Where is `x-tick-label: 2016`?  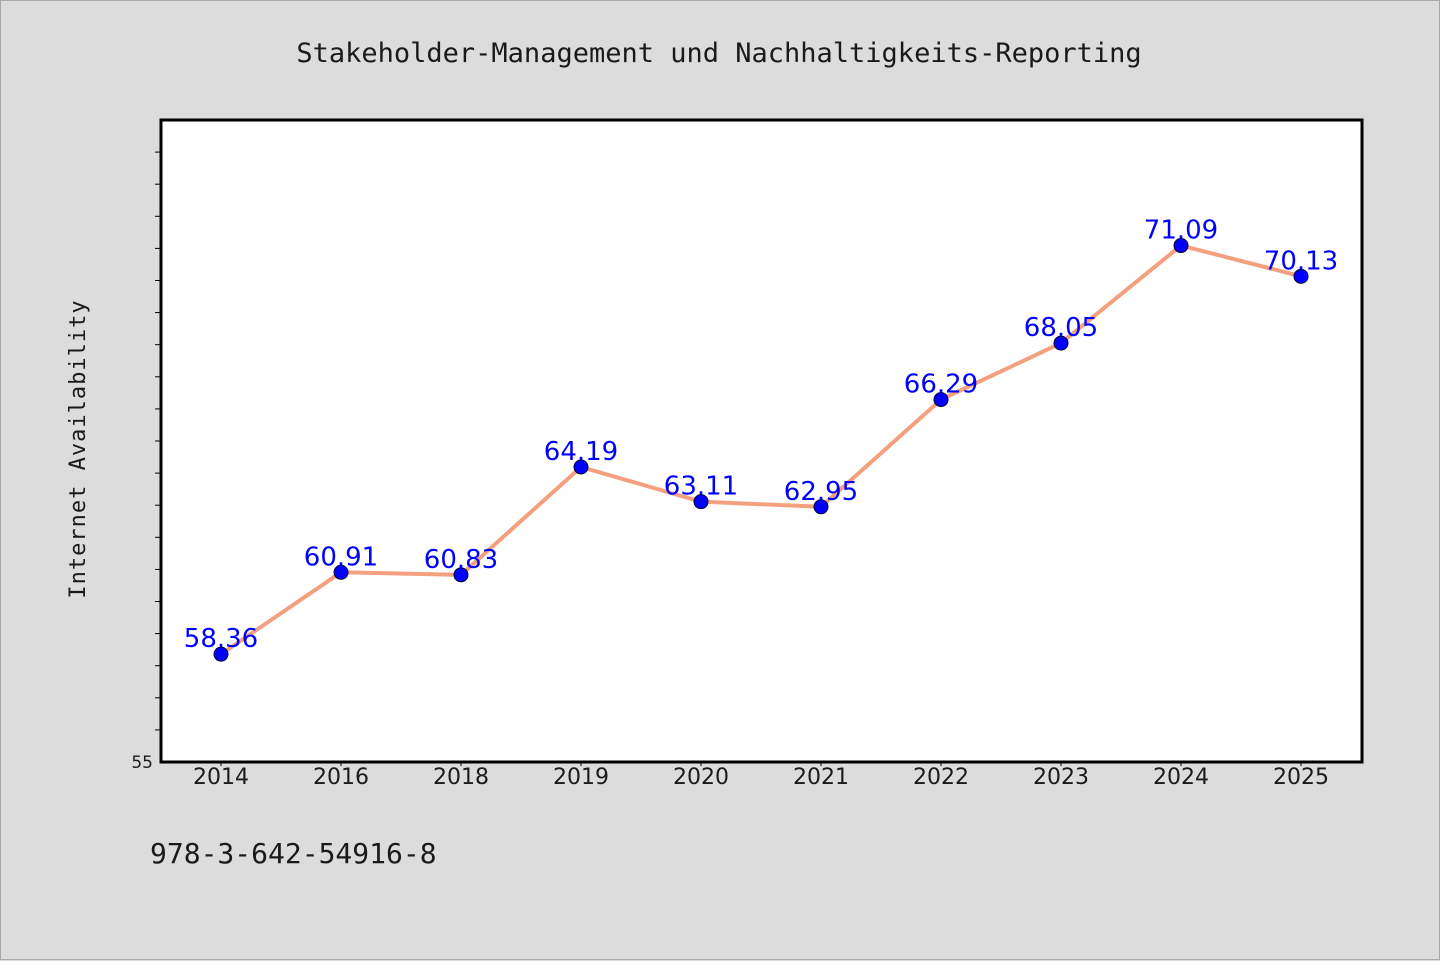
x-tick-label: 2016 is located at coordinates (341, 777).